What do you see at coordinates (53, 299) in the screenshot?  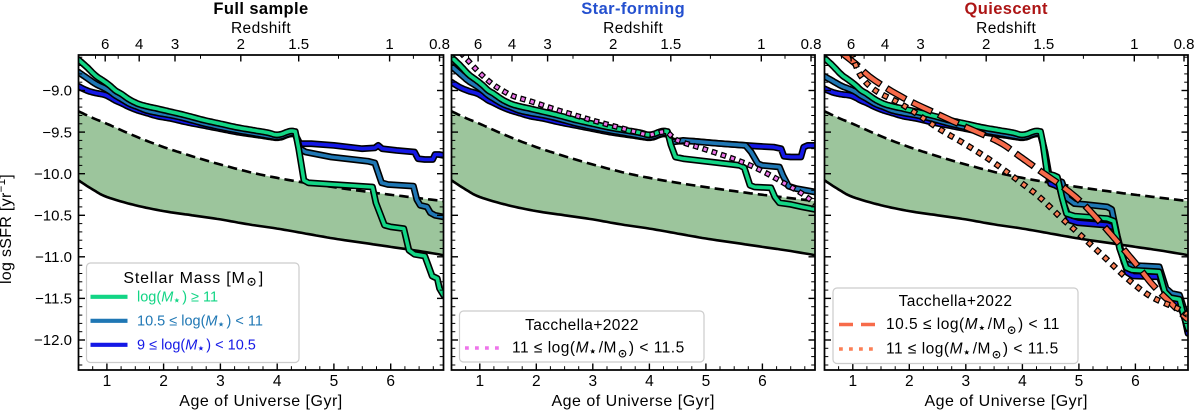 I see `svg-text: −11.5` at bounding box center [53, 299].